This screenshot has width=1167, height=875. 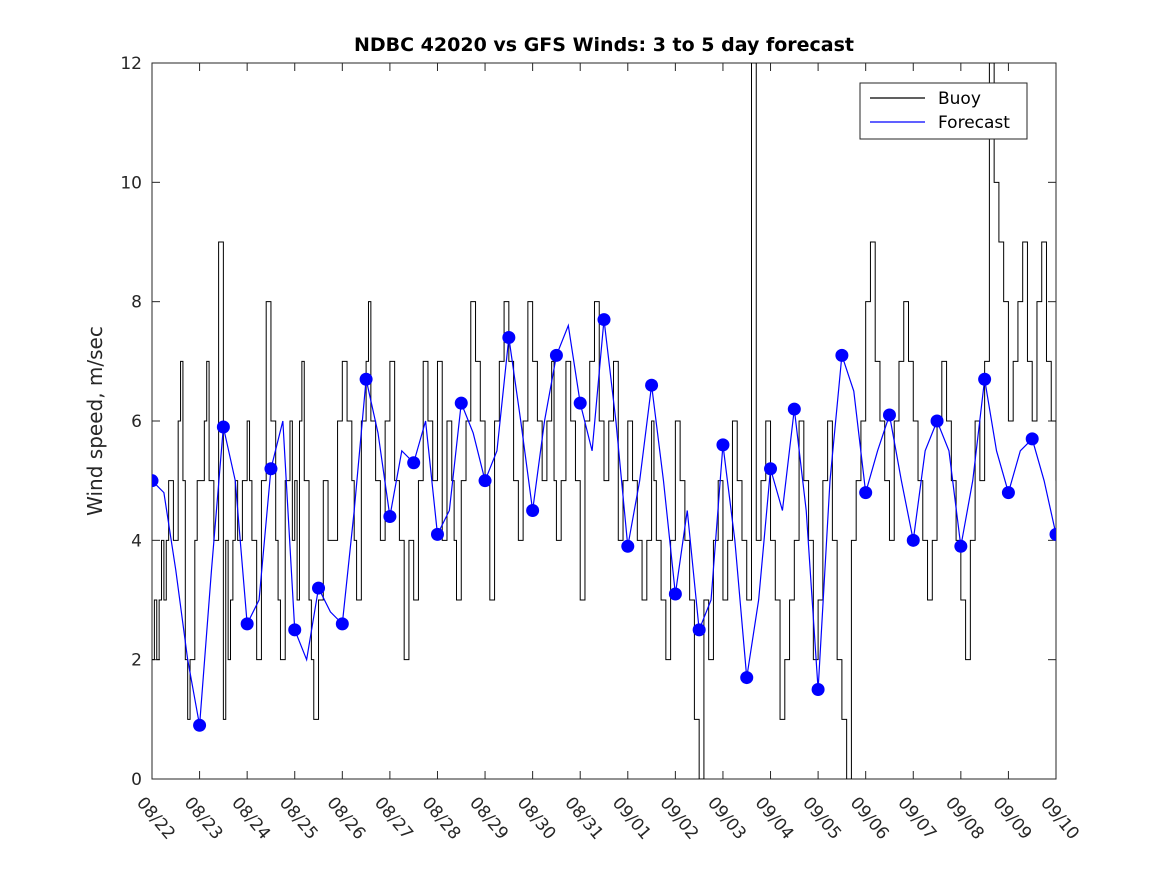 I want to click on y-tick-label: 8, so click(x=136, y=303).